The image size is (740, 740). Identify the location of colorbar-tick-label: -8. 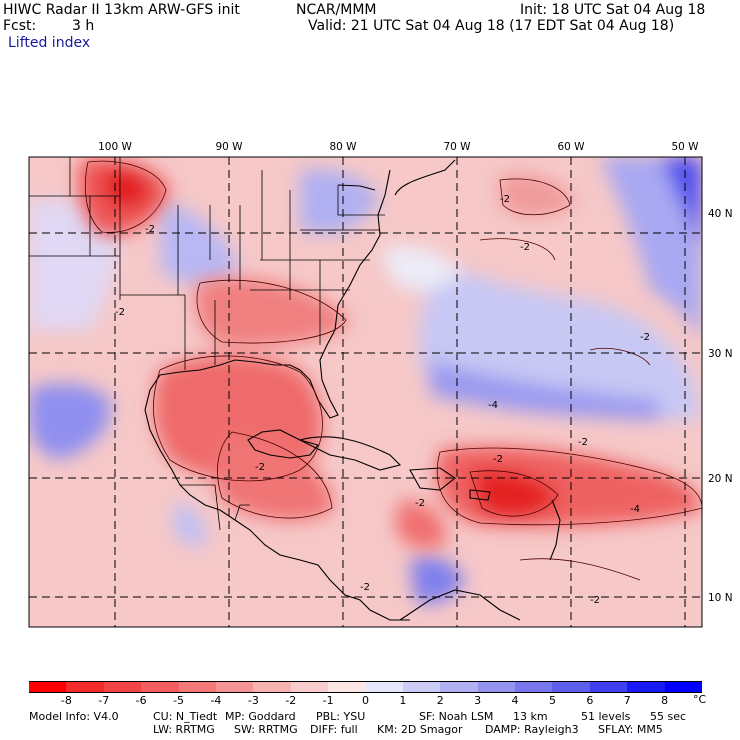
(66, 700).